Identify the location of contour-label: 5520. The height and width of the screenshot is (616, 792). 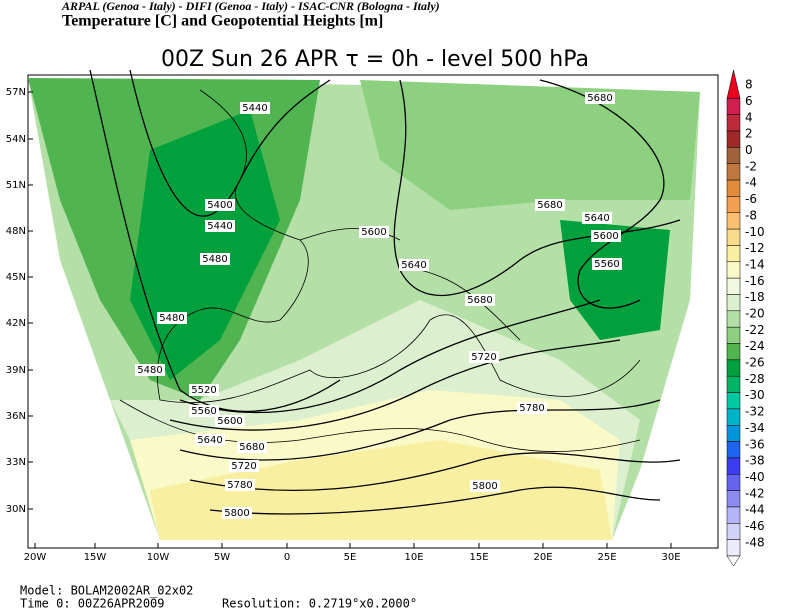
(203, 390).